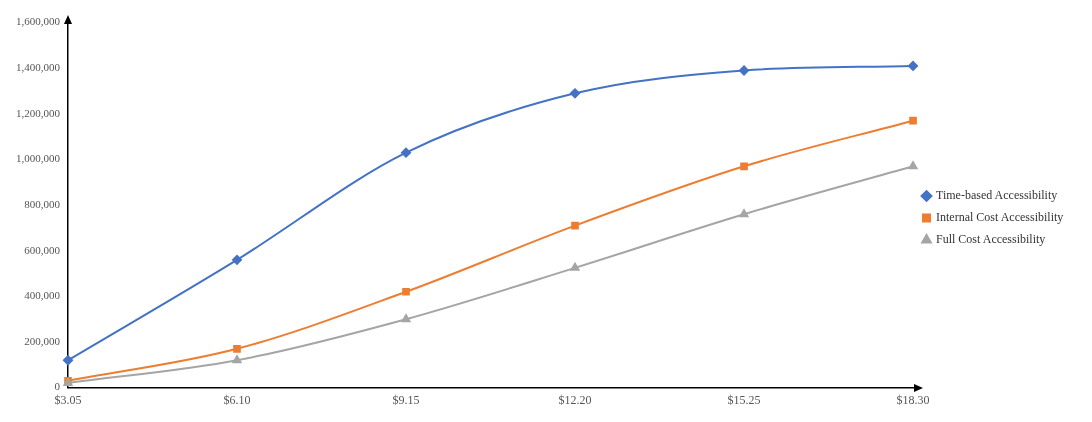 The height and width of the screenshot is (422, 1092). What do you see at coordinates (38, 67) in the screenshot?
I see `y-tick-label: 1,400,000` at bounding box center [38, 67].